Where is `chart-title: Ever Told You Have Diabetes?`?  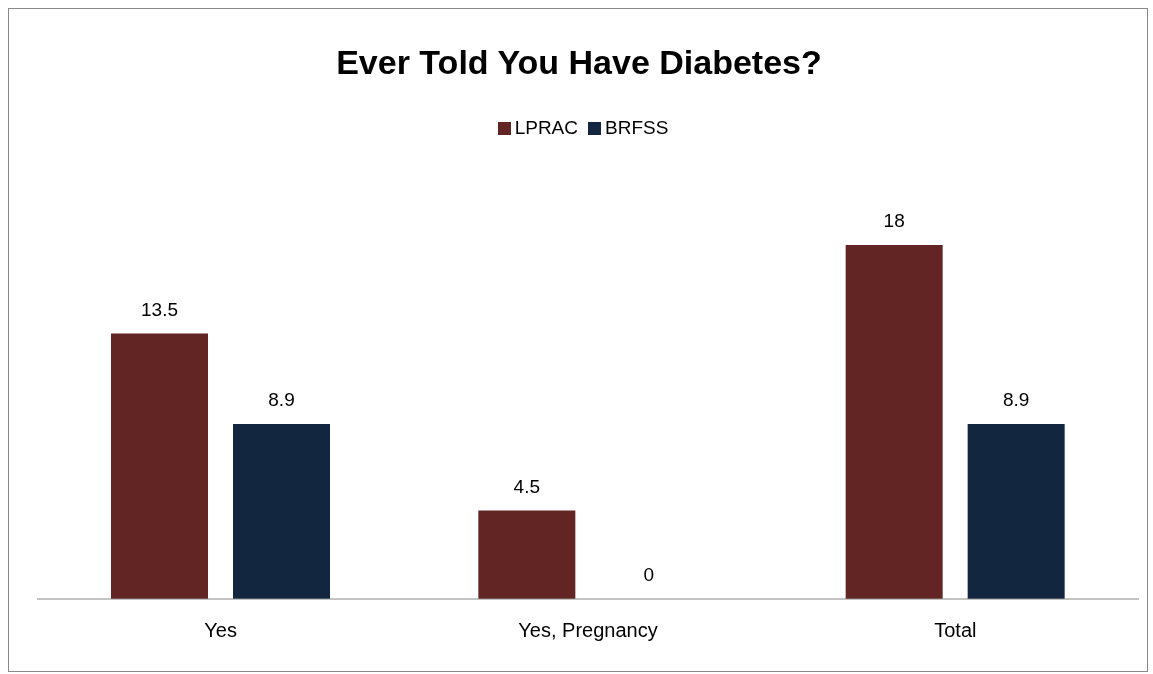
chart-title: Ever Told You Have Diabetes? is located at coordinates (579, 62).